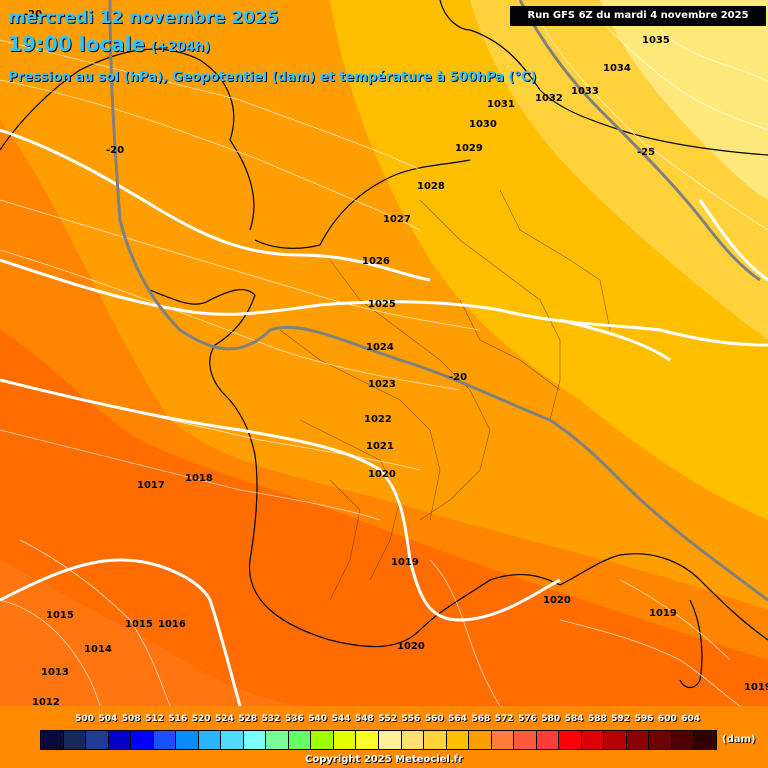  I want to click on isobar-label: 1024, so click(380, 347).